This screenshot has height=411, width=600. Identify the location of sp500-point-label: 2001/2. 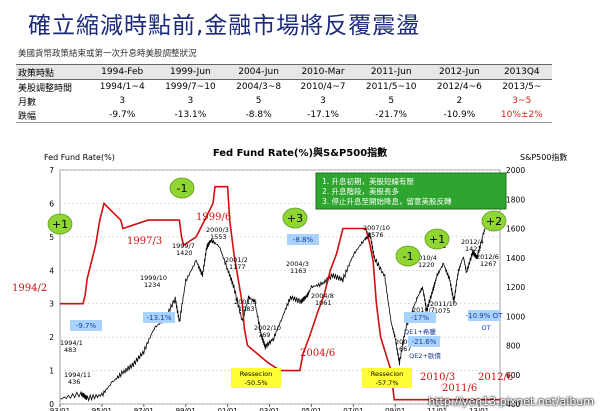
(236, 260).